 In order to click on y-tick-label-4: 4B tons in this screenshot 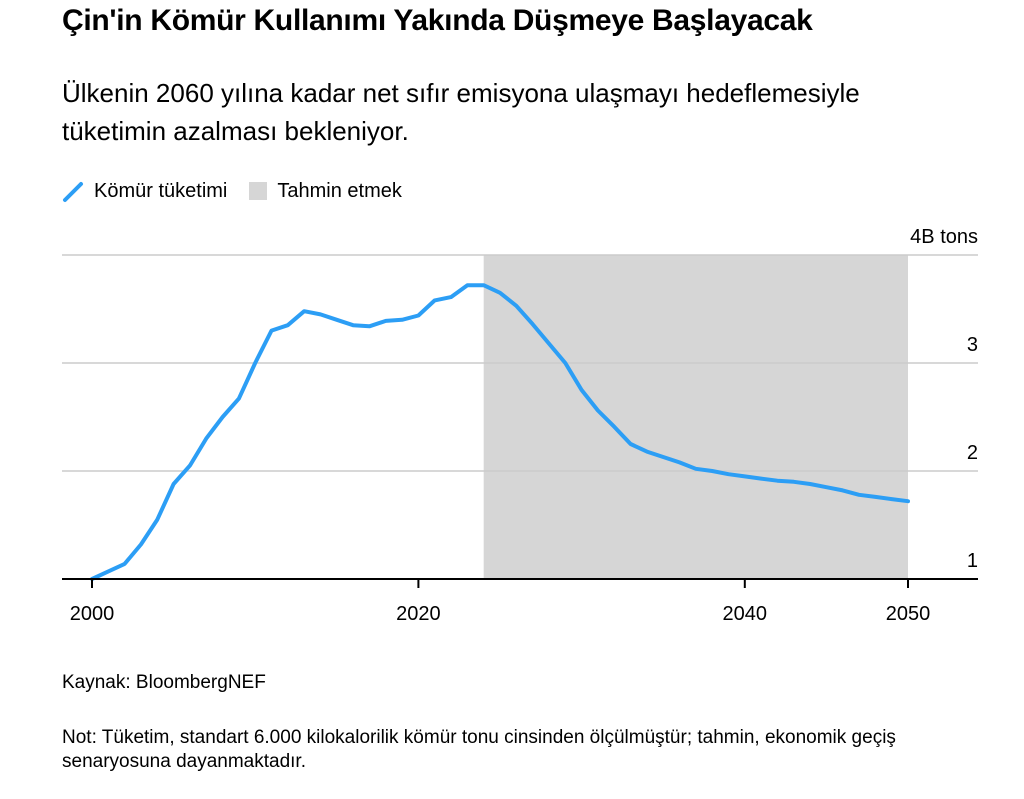, I will do `click(944, 237)`.